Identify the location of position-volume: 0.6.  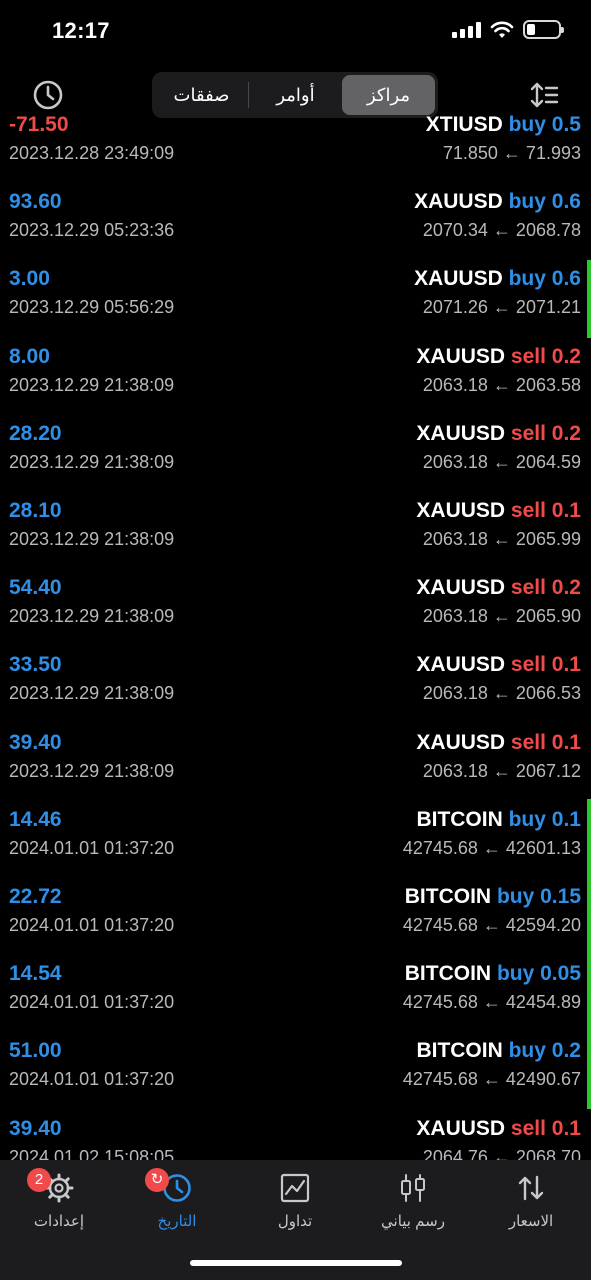
(566, 201).